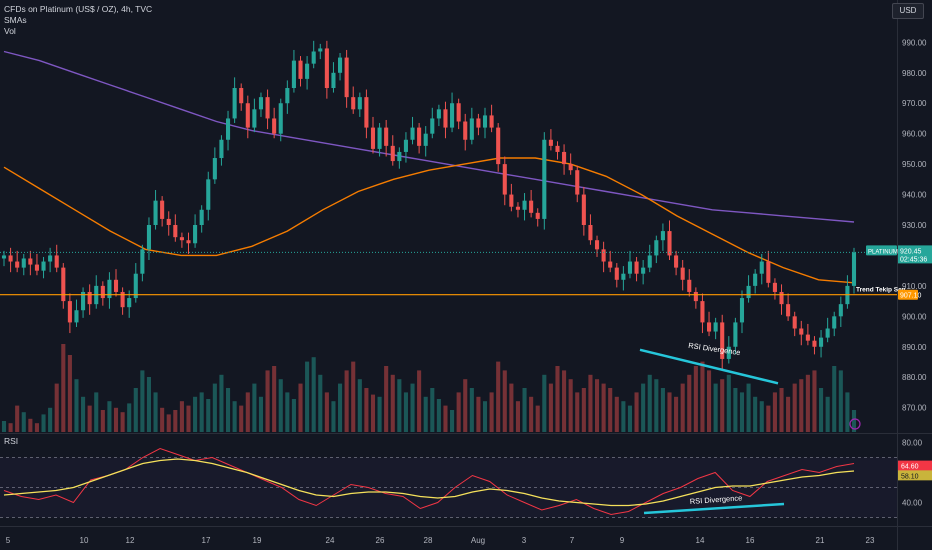  I want to click on price-tick-label: 870.00, so click(914, 408).